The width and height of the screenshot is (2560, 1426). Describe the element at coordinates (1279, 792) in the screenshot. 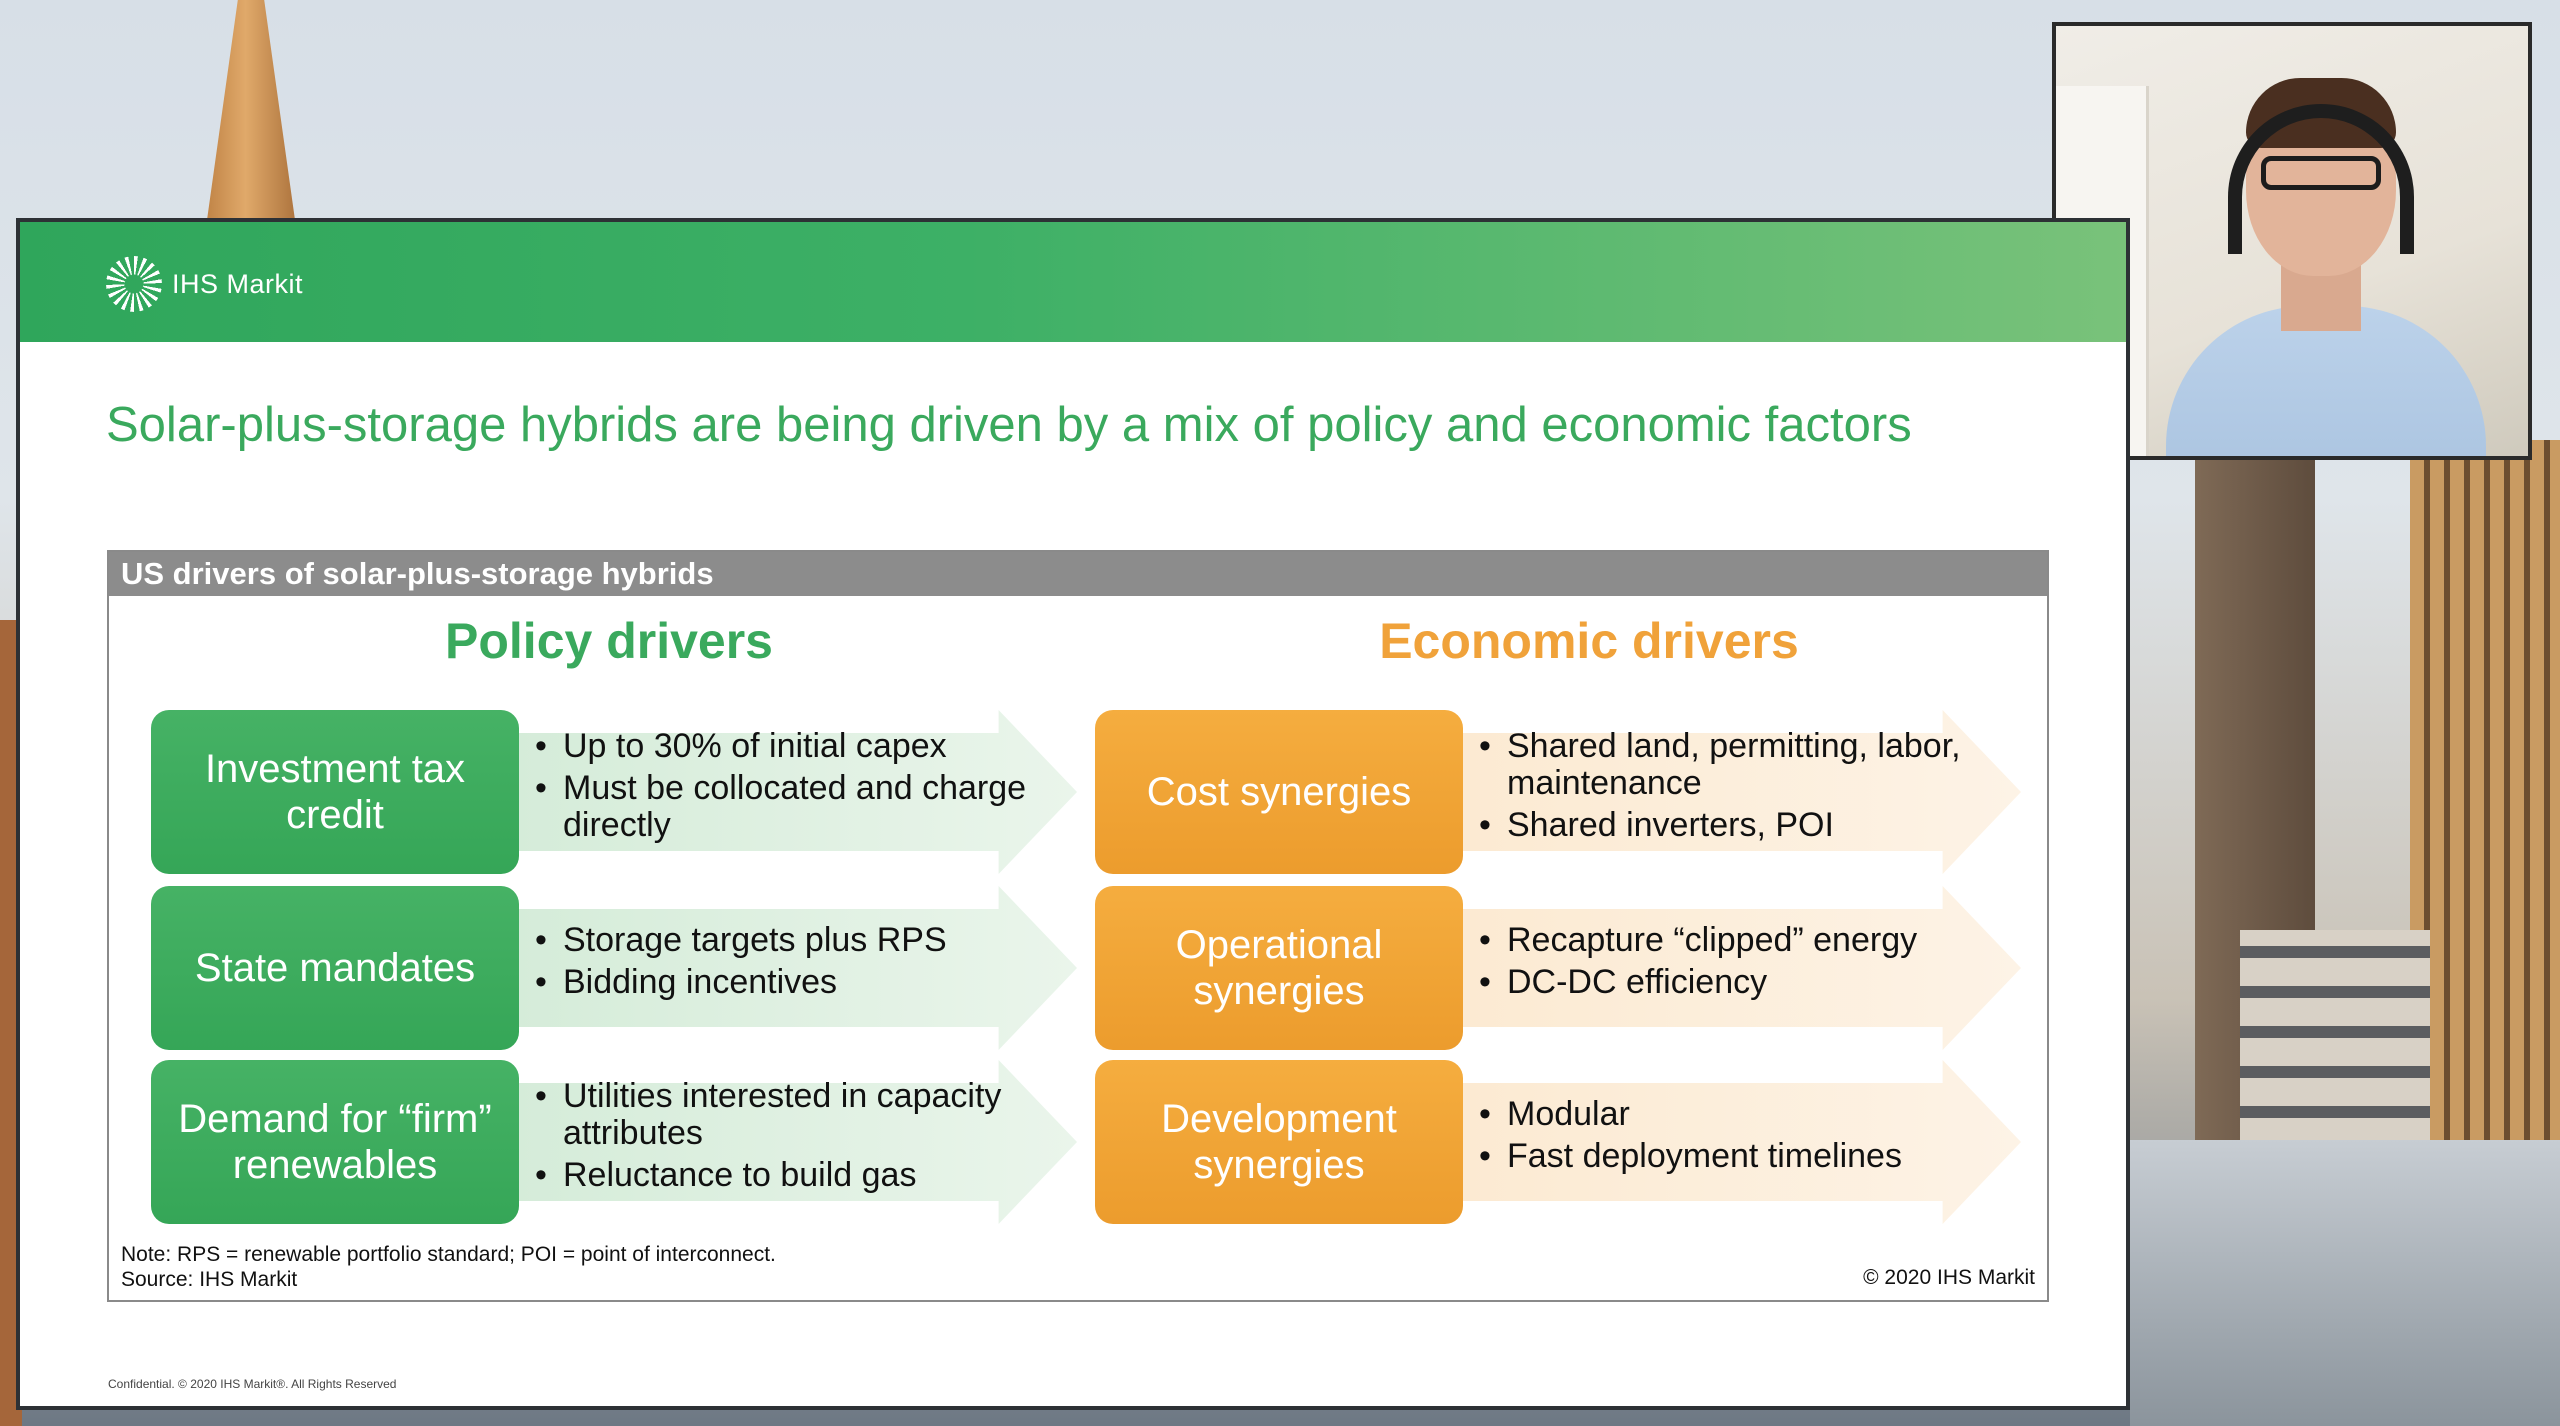

I see `driver-label: Cost synergies` at that location.